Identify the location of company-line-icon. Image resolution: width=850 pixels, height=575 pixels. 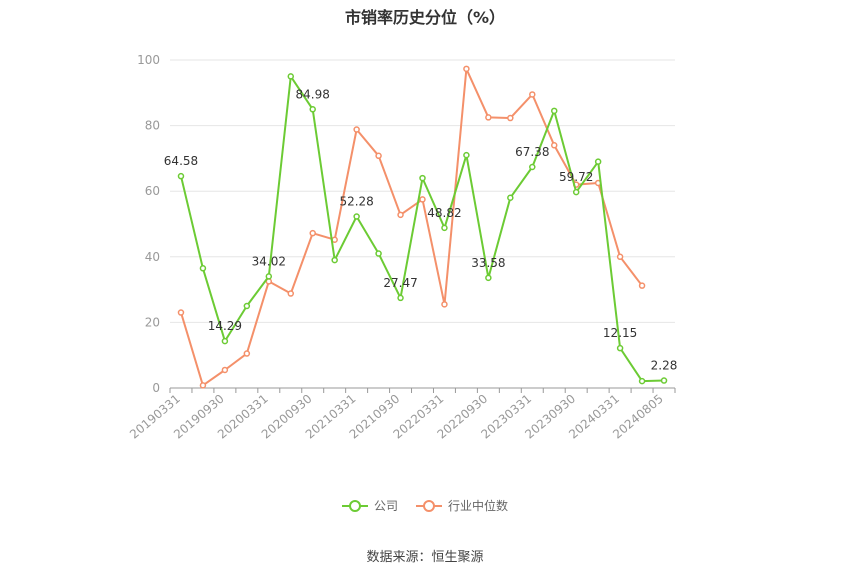
(354, 505).